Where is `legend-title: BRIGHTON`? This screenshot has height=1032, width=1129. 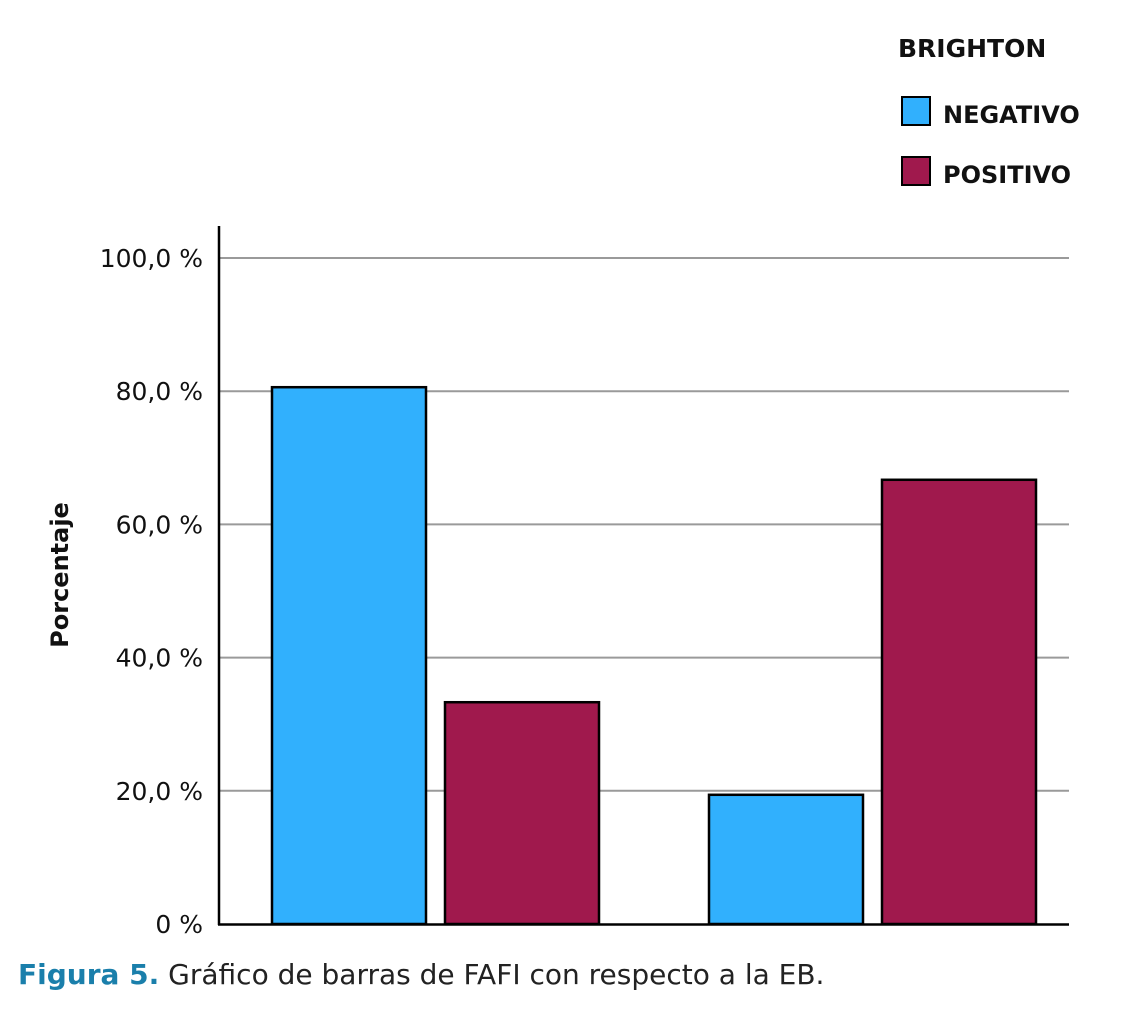 legend-title: BRIGHTON is located at coordinates (972, 48).